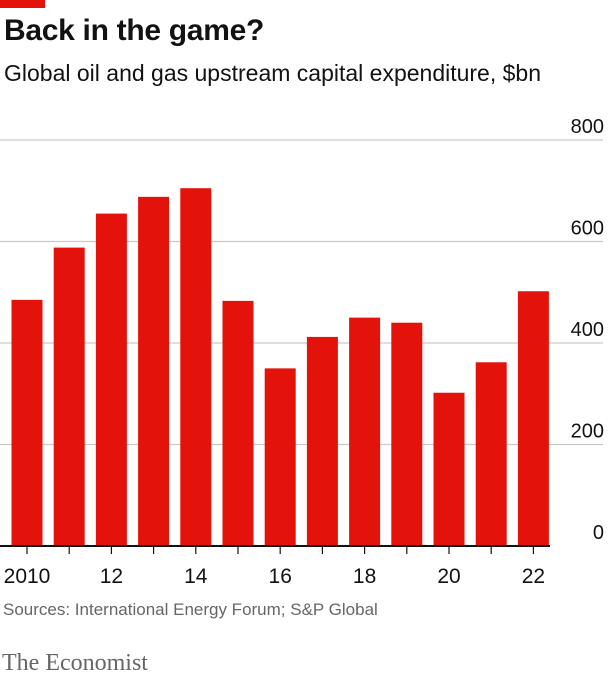 This screenshot has width=608, height=681. Describe the element at coordinates (448, 576) in the screenshot. I see `x-tick-label: 20` at that location.